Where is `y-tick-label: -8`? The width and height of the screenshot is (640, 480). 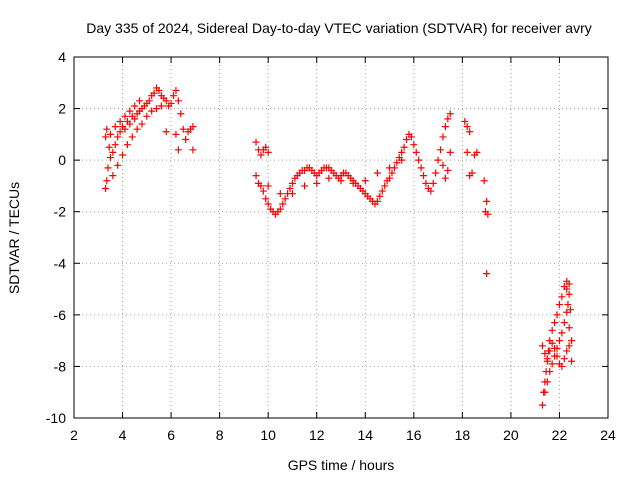
y-tick-label: -8 is located at coordinates (60, 366).